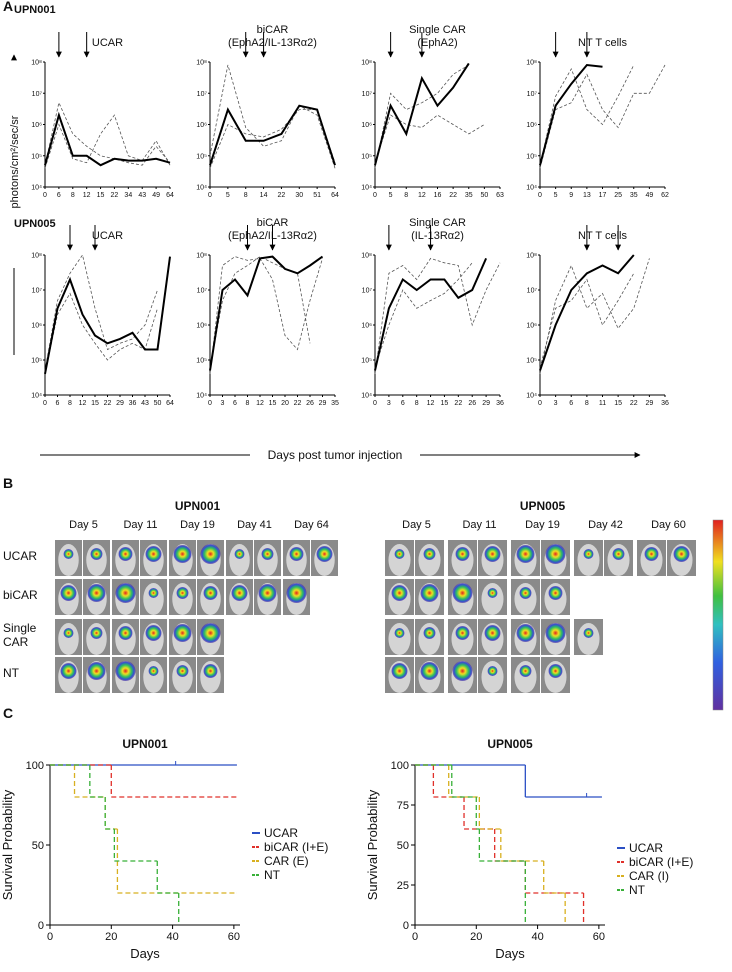 This screenshot has width=732, height=972. I want to click on x-tick-label: 29, so click(486, 403).